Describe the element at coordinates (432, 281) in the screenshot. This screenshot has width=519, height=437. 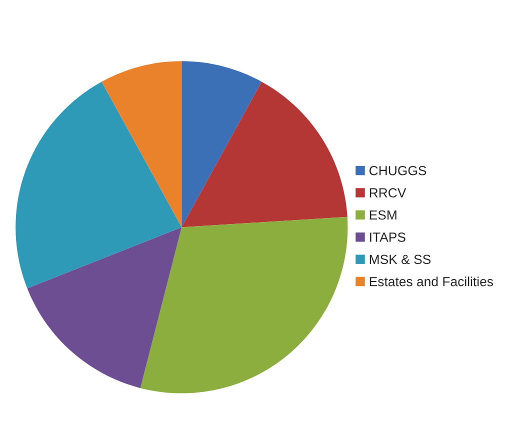
I see `legend-label: Estates and Facilities` at that location.